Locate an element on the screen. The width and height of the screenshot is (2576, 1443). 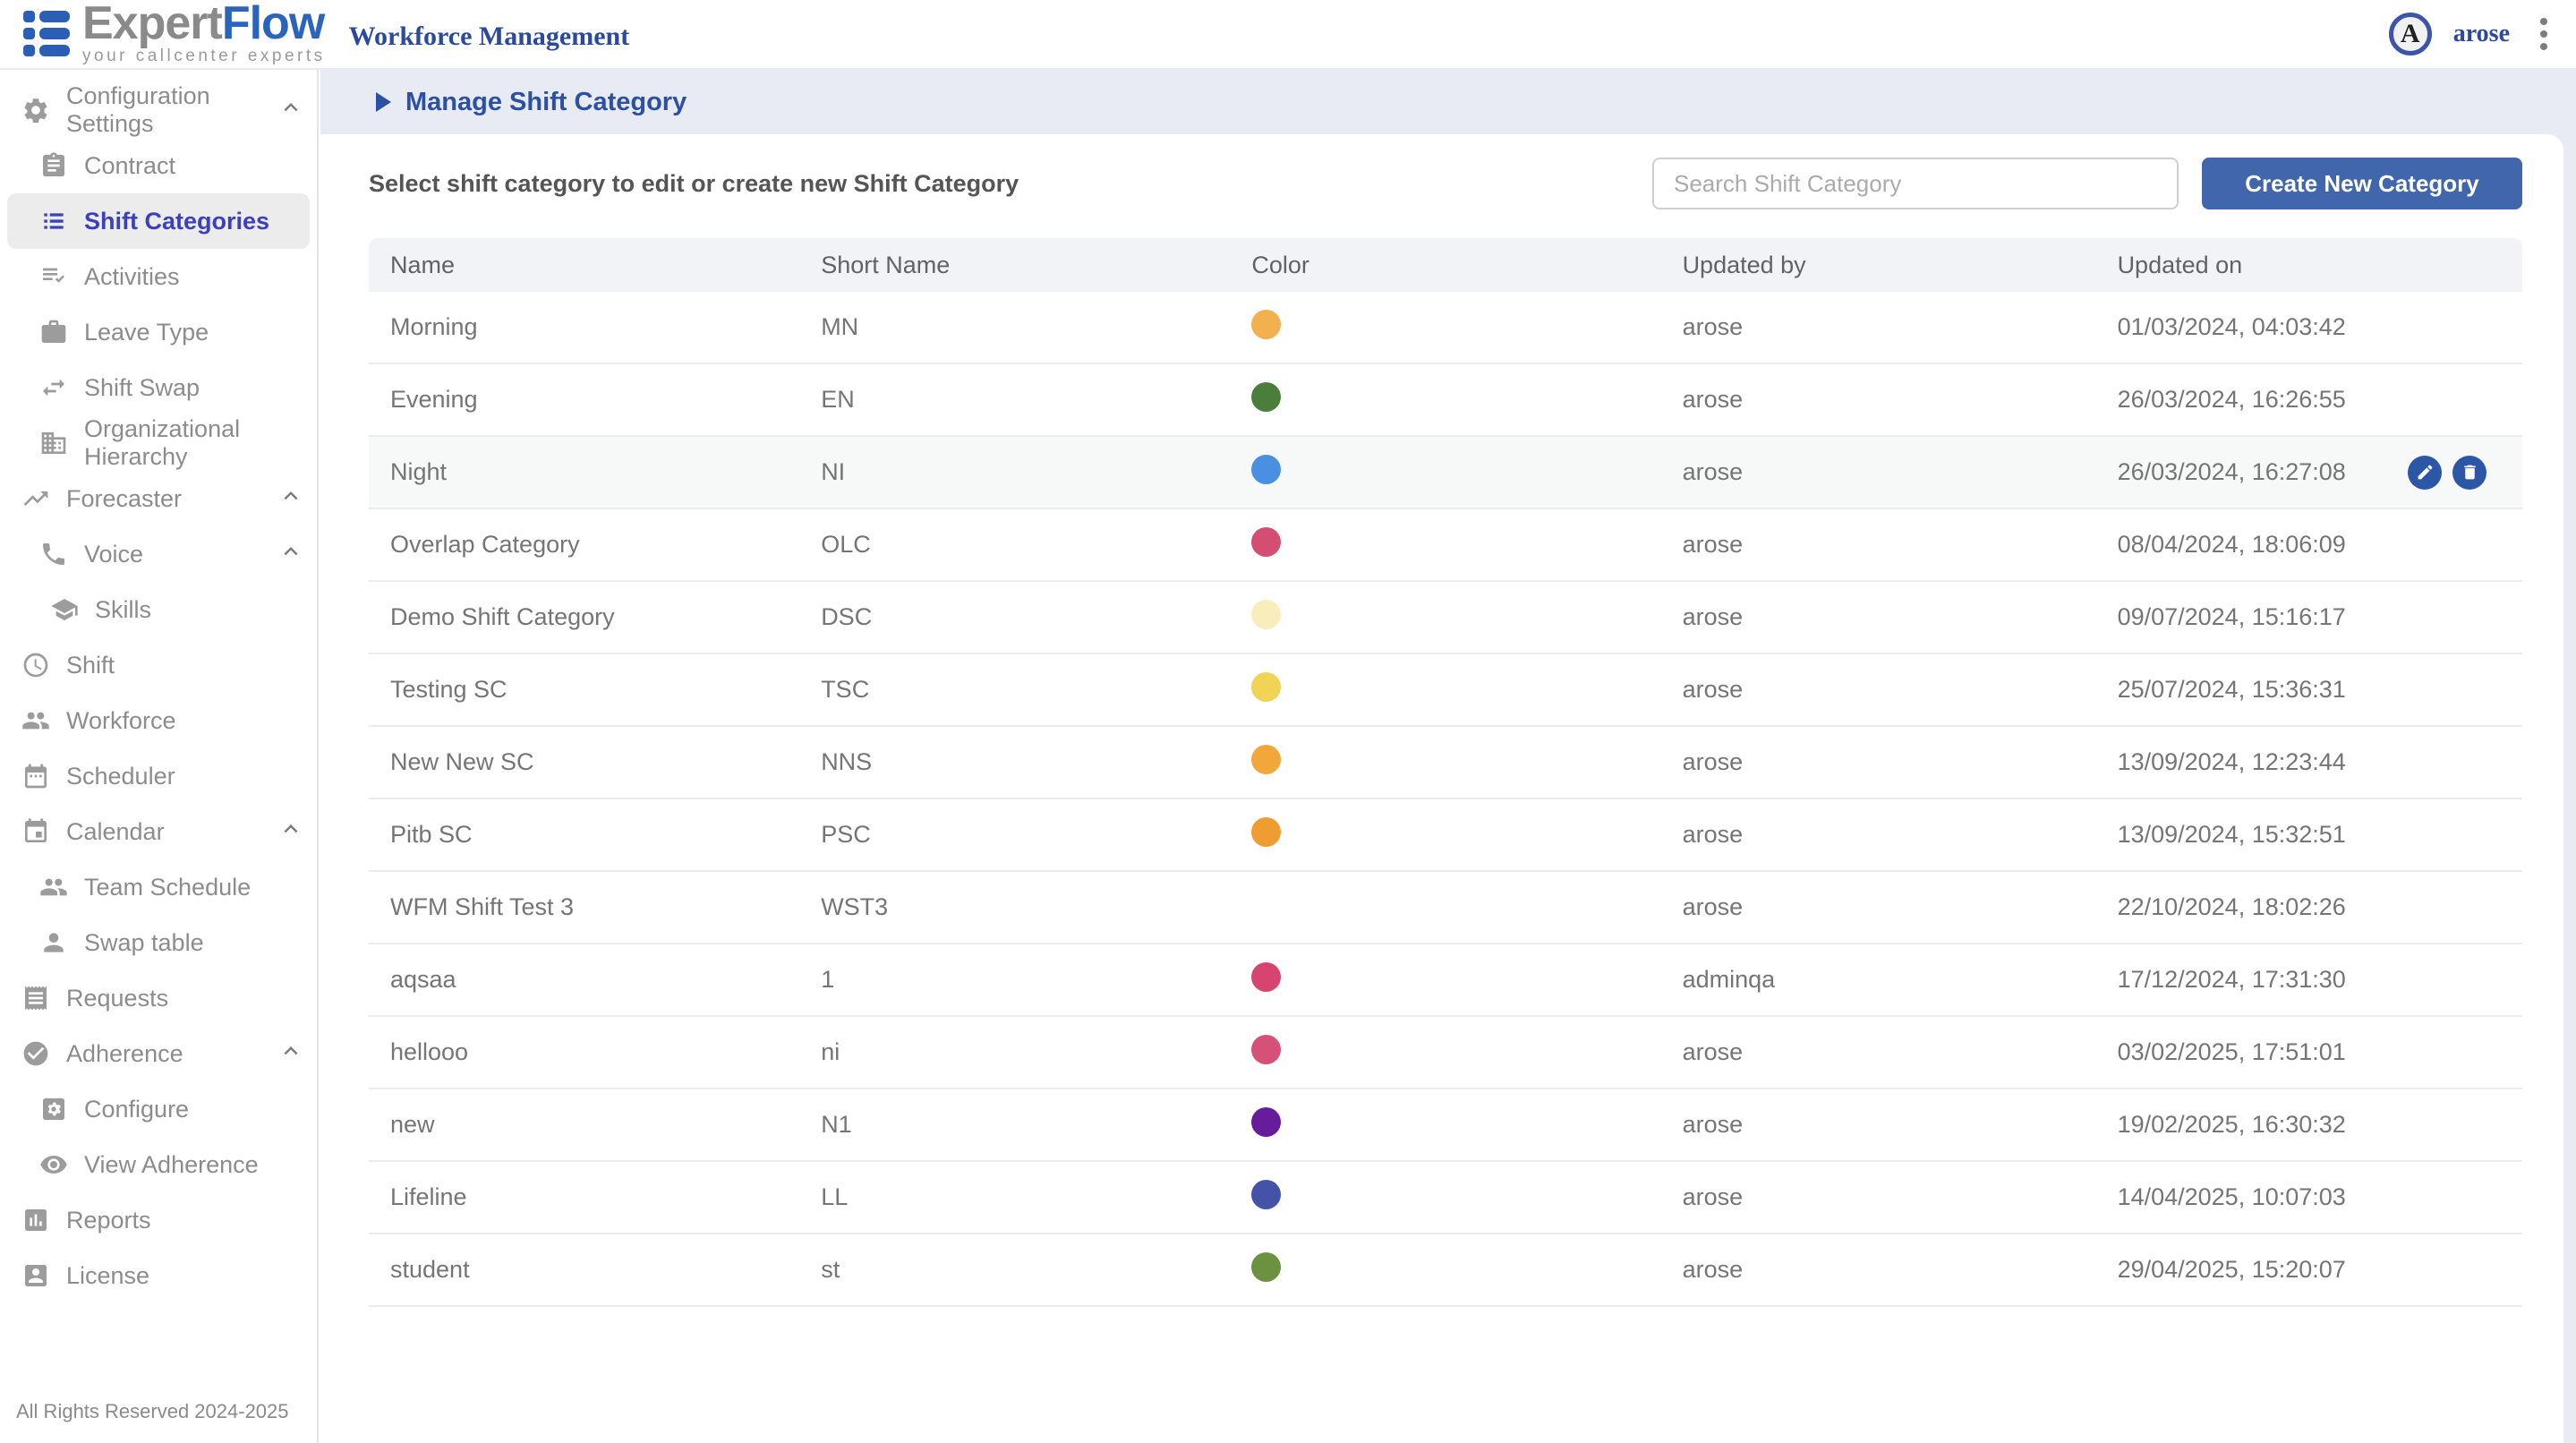
sidebar-item-organizational-hierarchy: Organizational Hierarchy is located at coordinates (158, 443).